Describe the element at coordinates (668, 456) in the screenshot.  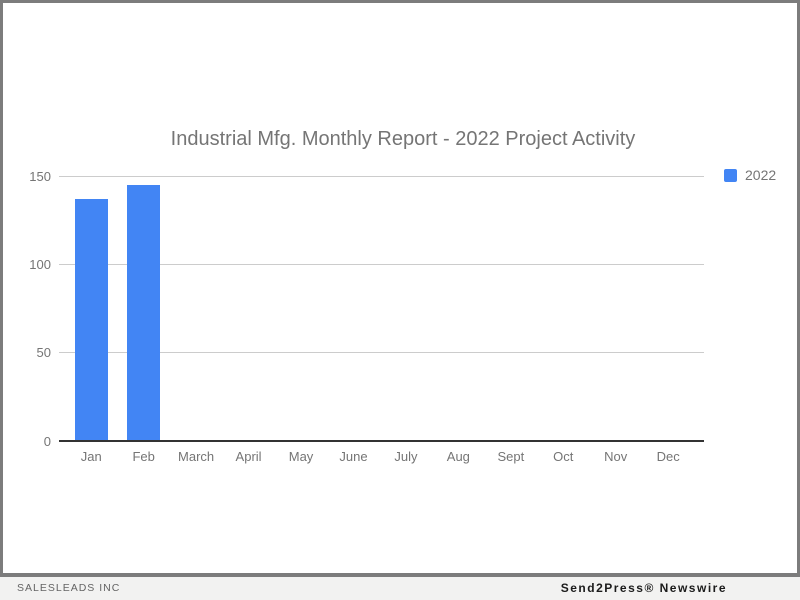
I see `x-tick-label-dec: Dec` at that location.